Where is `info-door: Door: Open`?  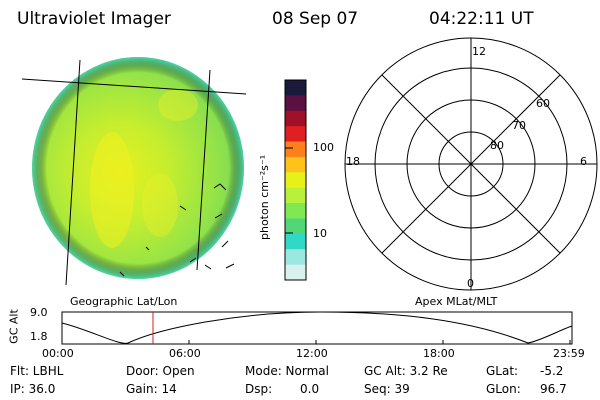 info-door: Door: Open is located at coordinates (160, 371).